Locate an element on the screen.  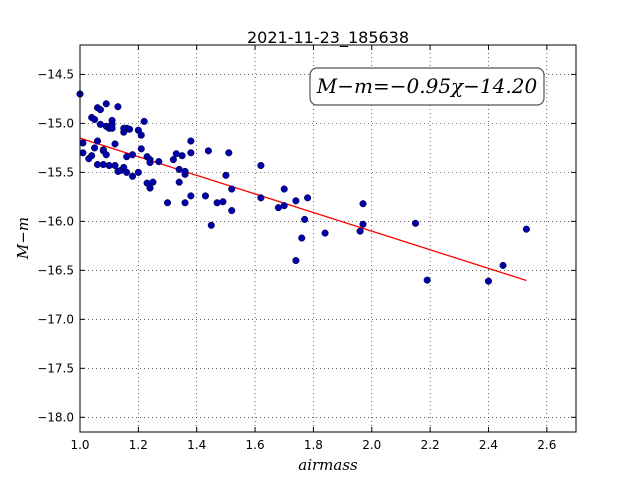
y-tick-label: −17.5 is located at coordinates (55, 368).